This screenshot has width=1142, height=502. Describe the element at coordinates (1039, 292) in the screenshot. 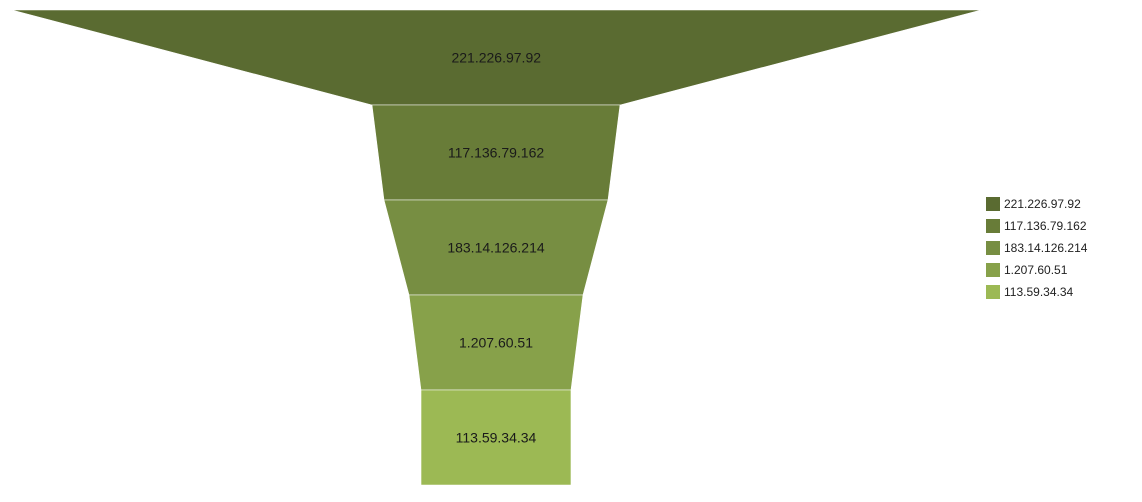

I see `legend-label: 113.59.34.34` at that location.